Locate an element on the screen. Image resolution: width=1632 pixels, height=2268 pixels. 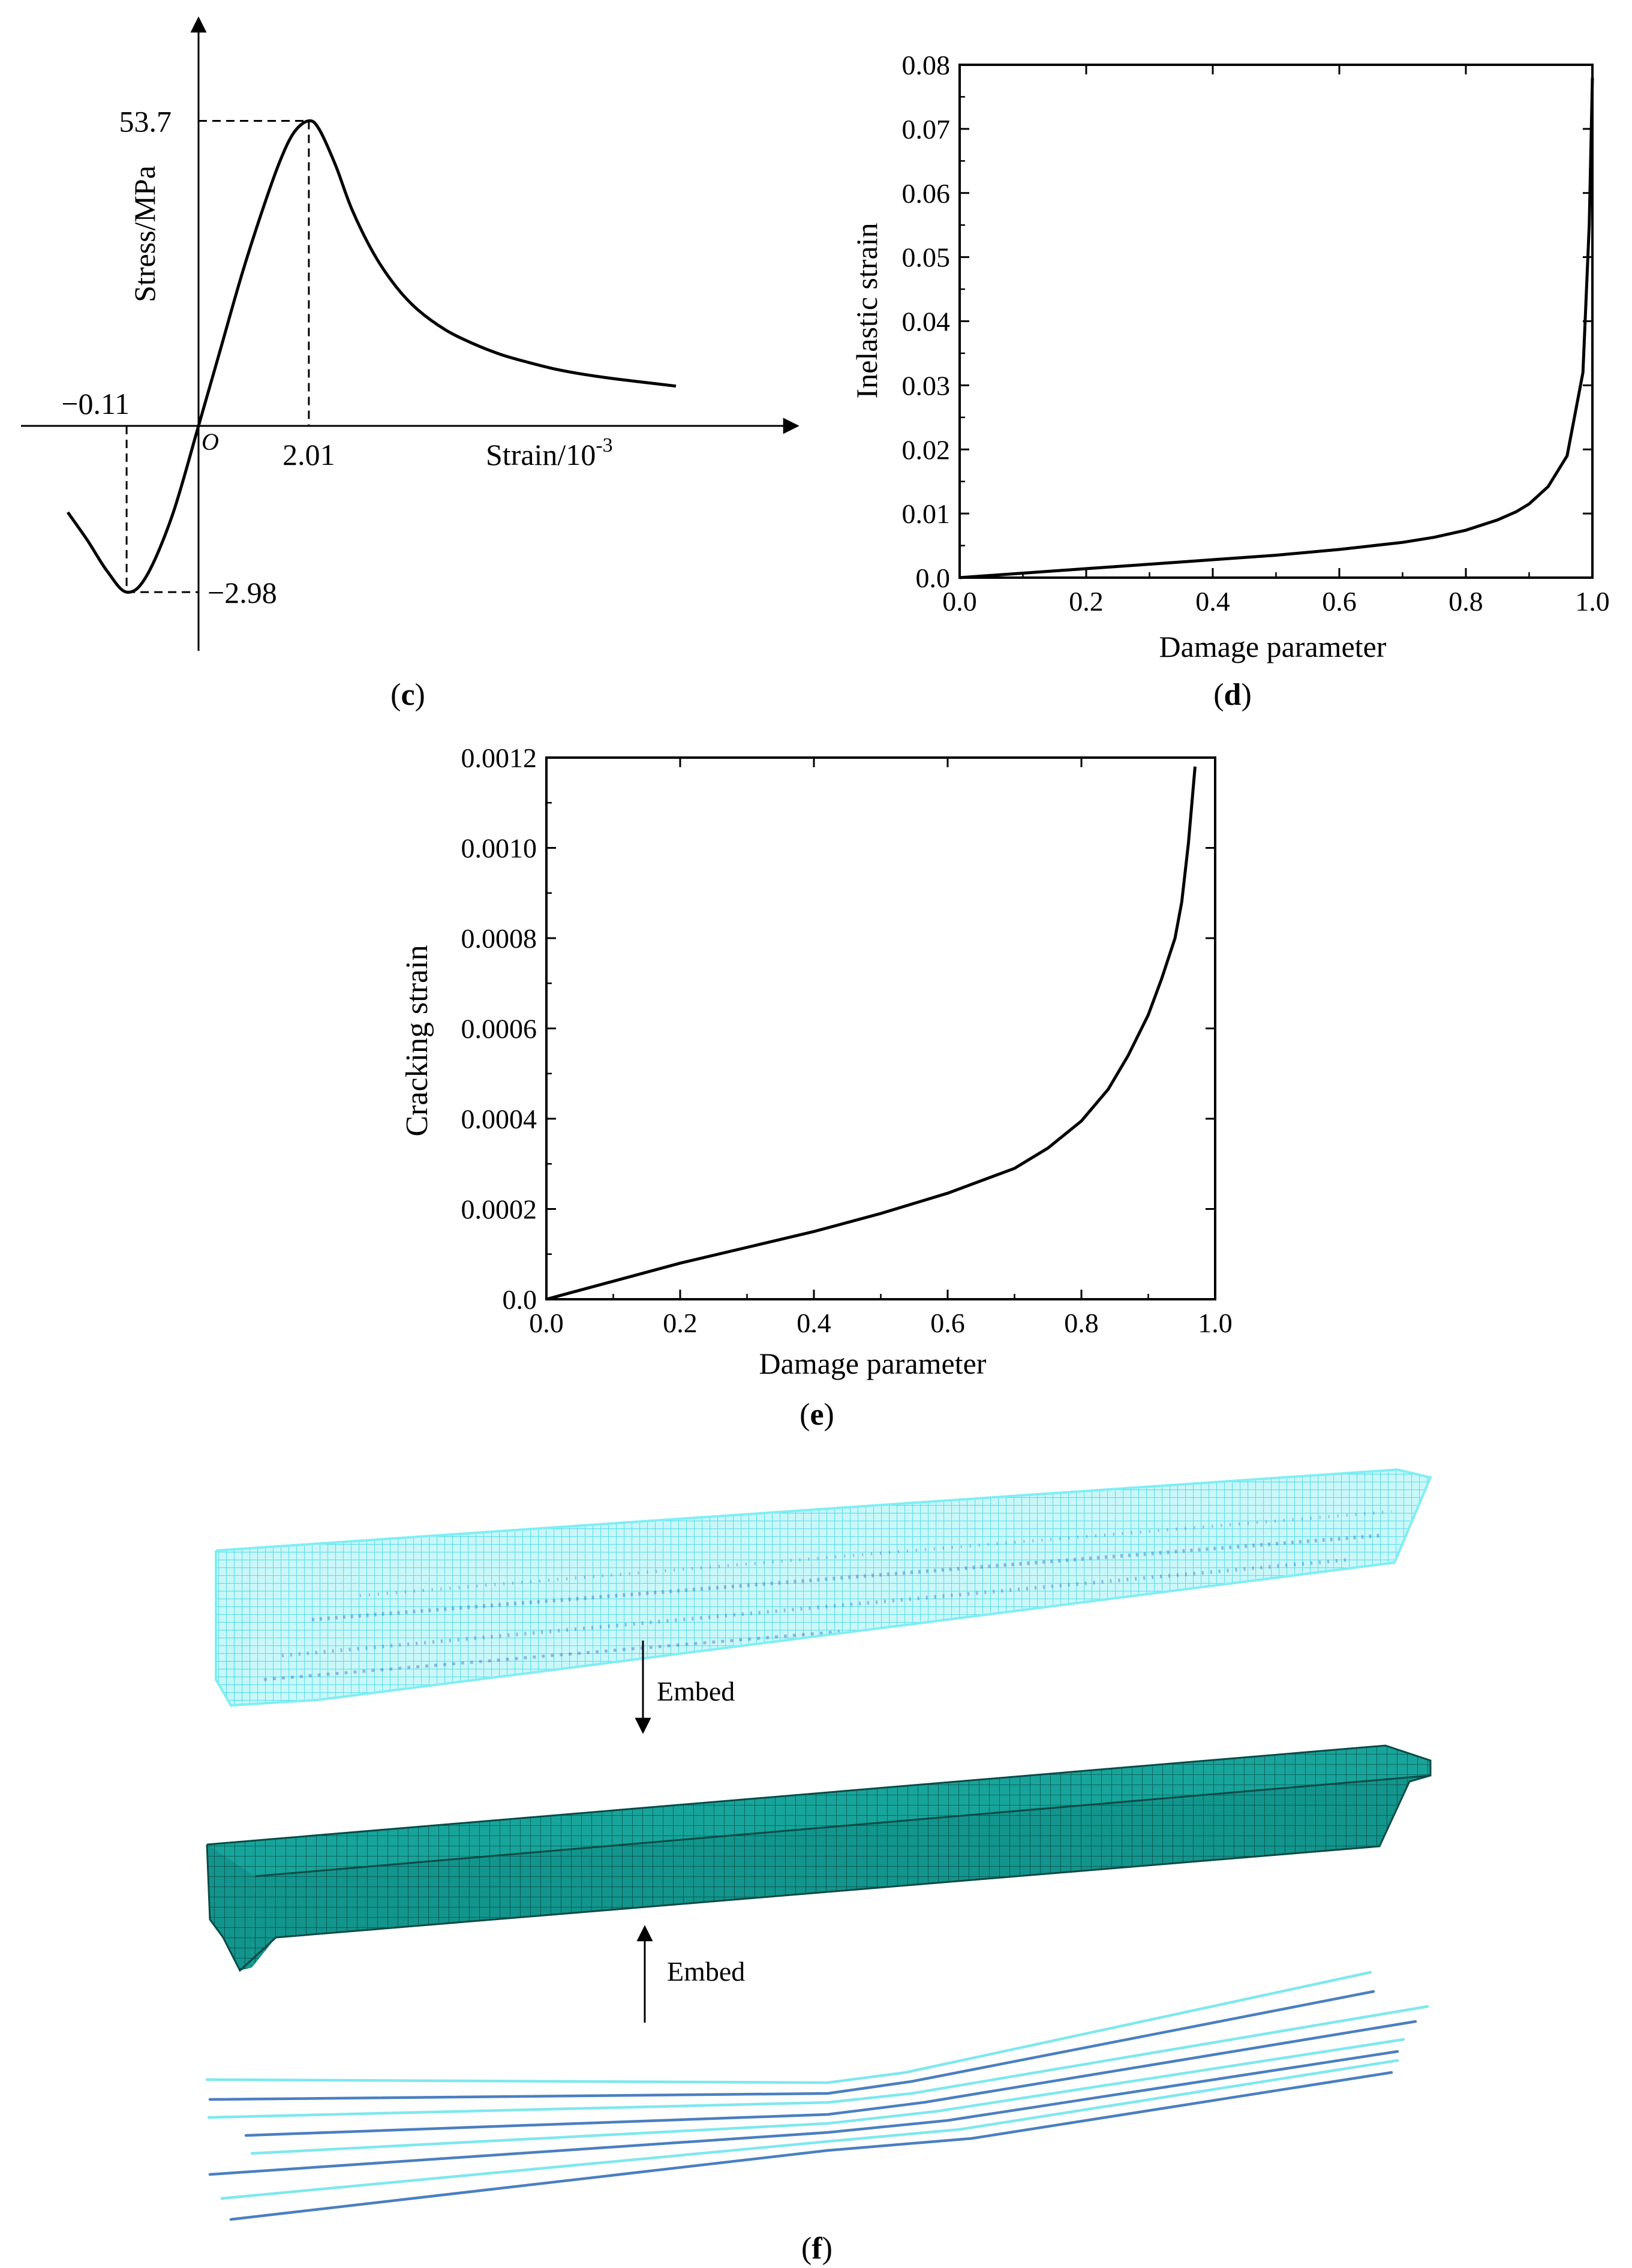
e-x-tick-label: 0.2 is located at coordinates (680, 1323).